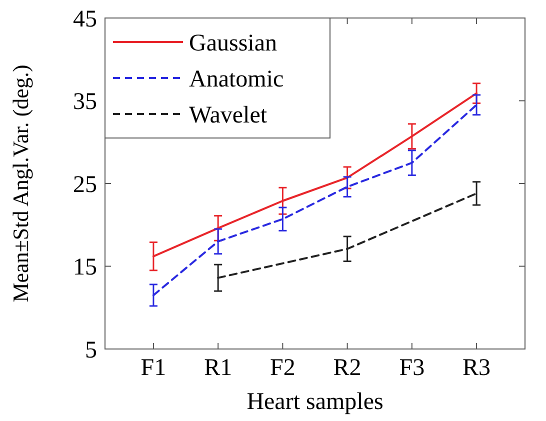 The height and width of the screenshot is (421, 546). I want to click on y-tick-label: 45, so click(85, 19).